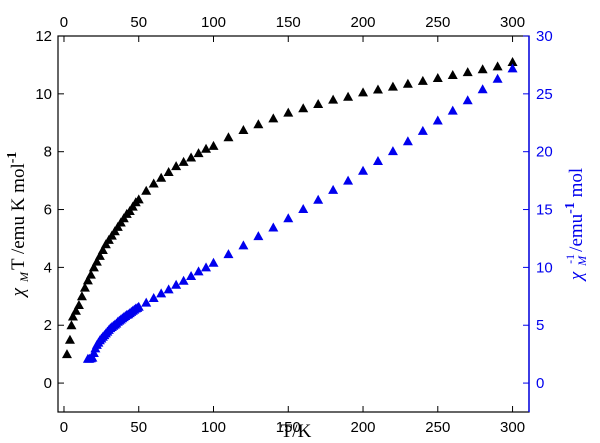 The height and width of the screenshot is (443, 600). What do you see at coordinates (512, 427) in the screenshot?
I see `x-tick-label: 300` at bounding box center [512, 427].